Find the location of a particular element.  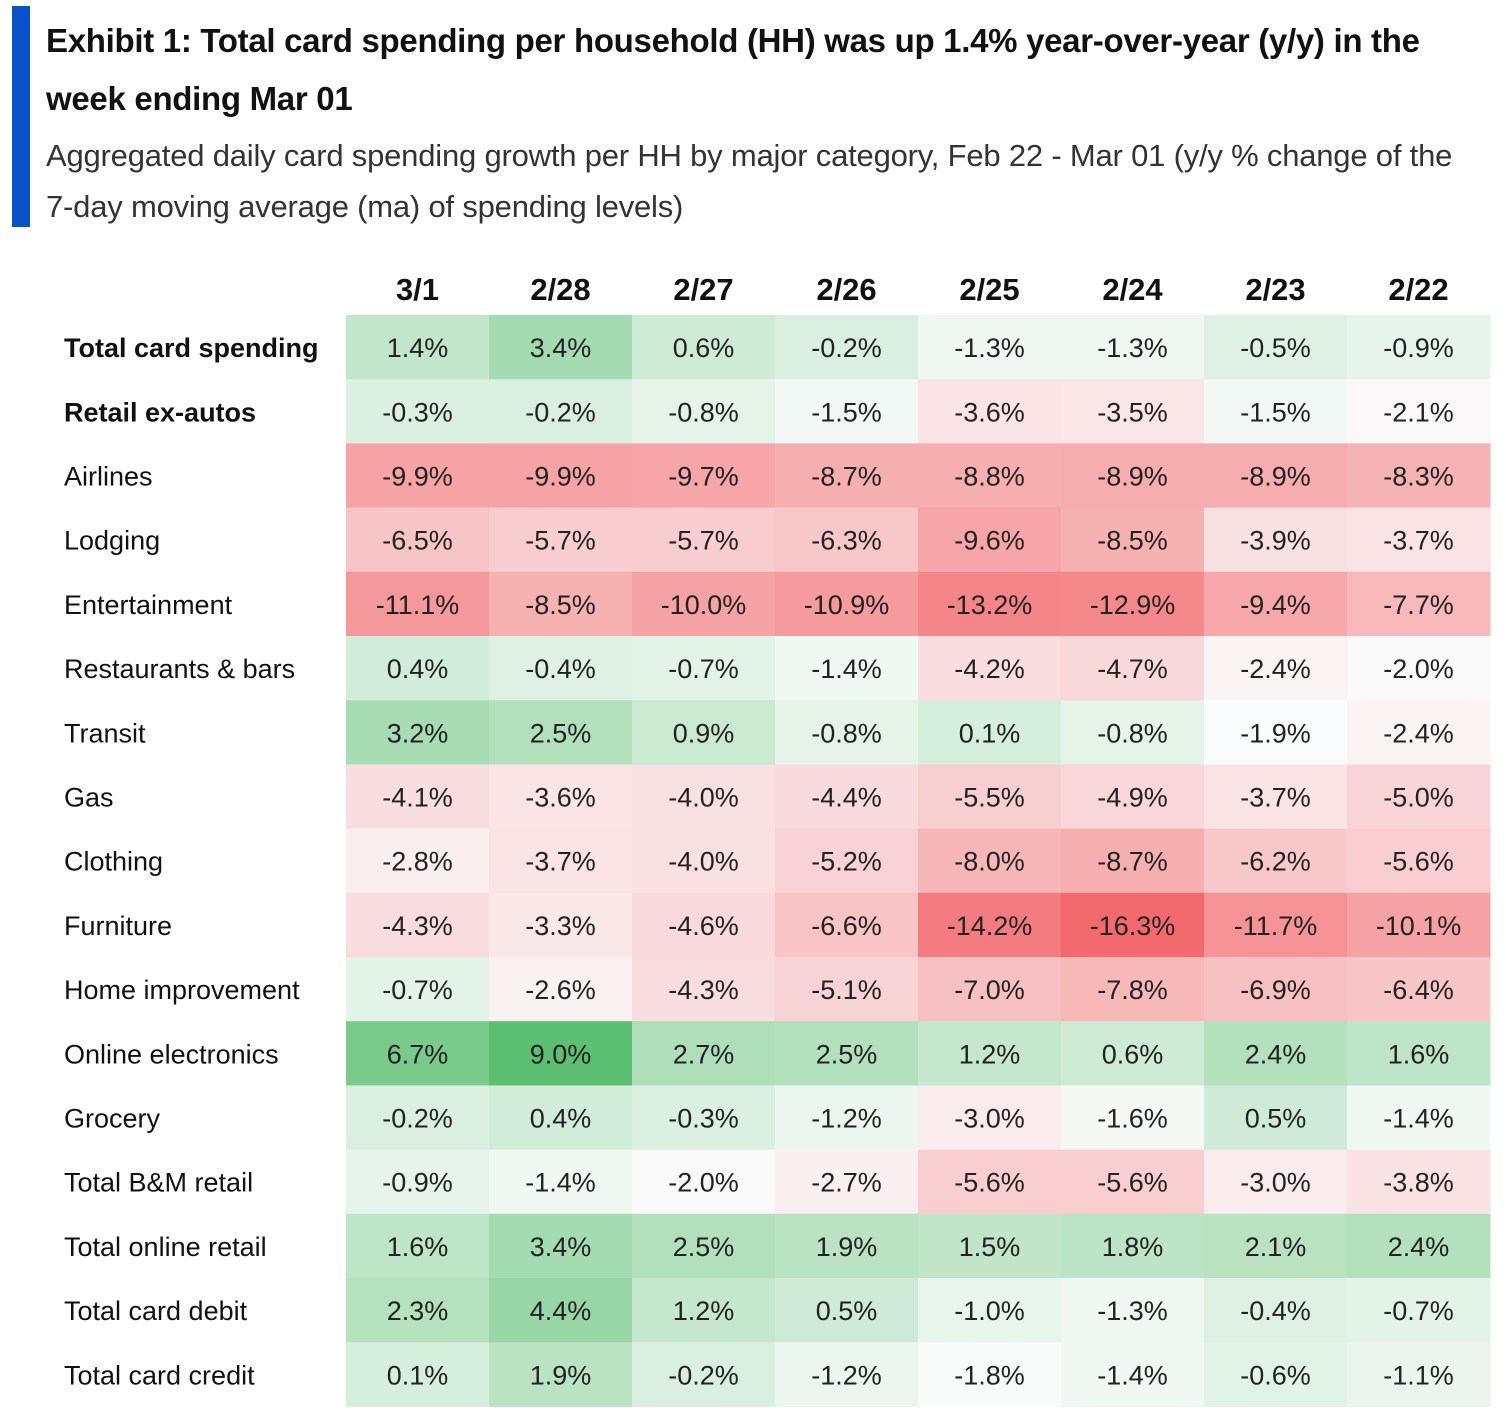

cell-value: -2.4% is located at coordinates (1275, 669).